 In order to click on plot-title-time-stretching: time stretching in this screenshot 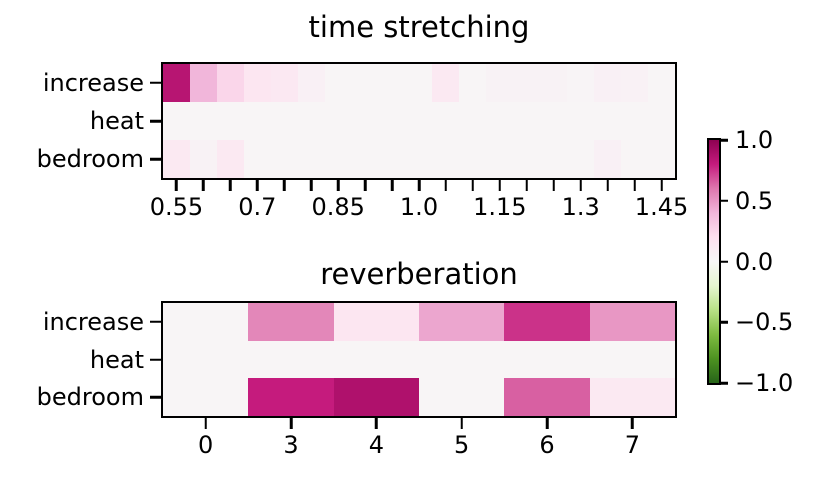, I will do `click(419, 27)`.